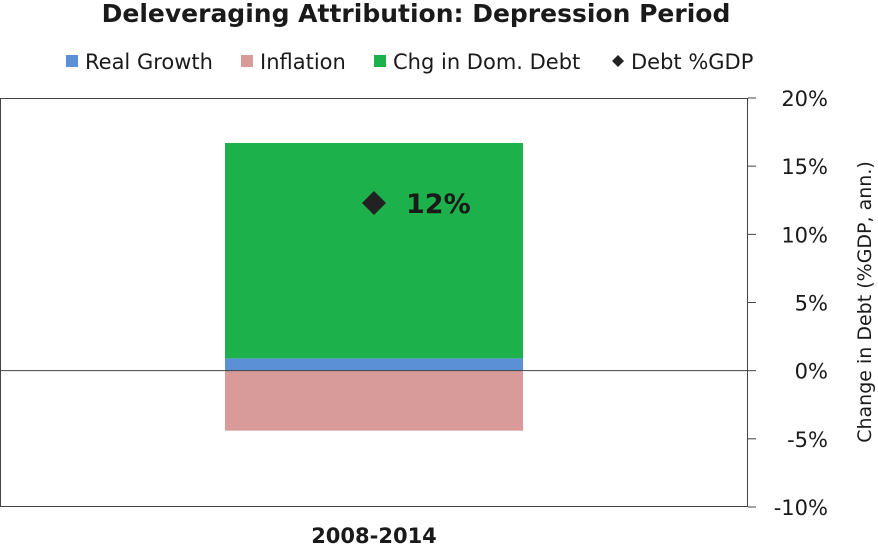  I want to click on y-tick-label: 15%, so click(804, 167).